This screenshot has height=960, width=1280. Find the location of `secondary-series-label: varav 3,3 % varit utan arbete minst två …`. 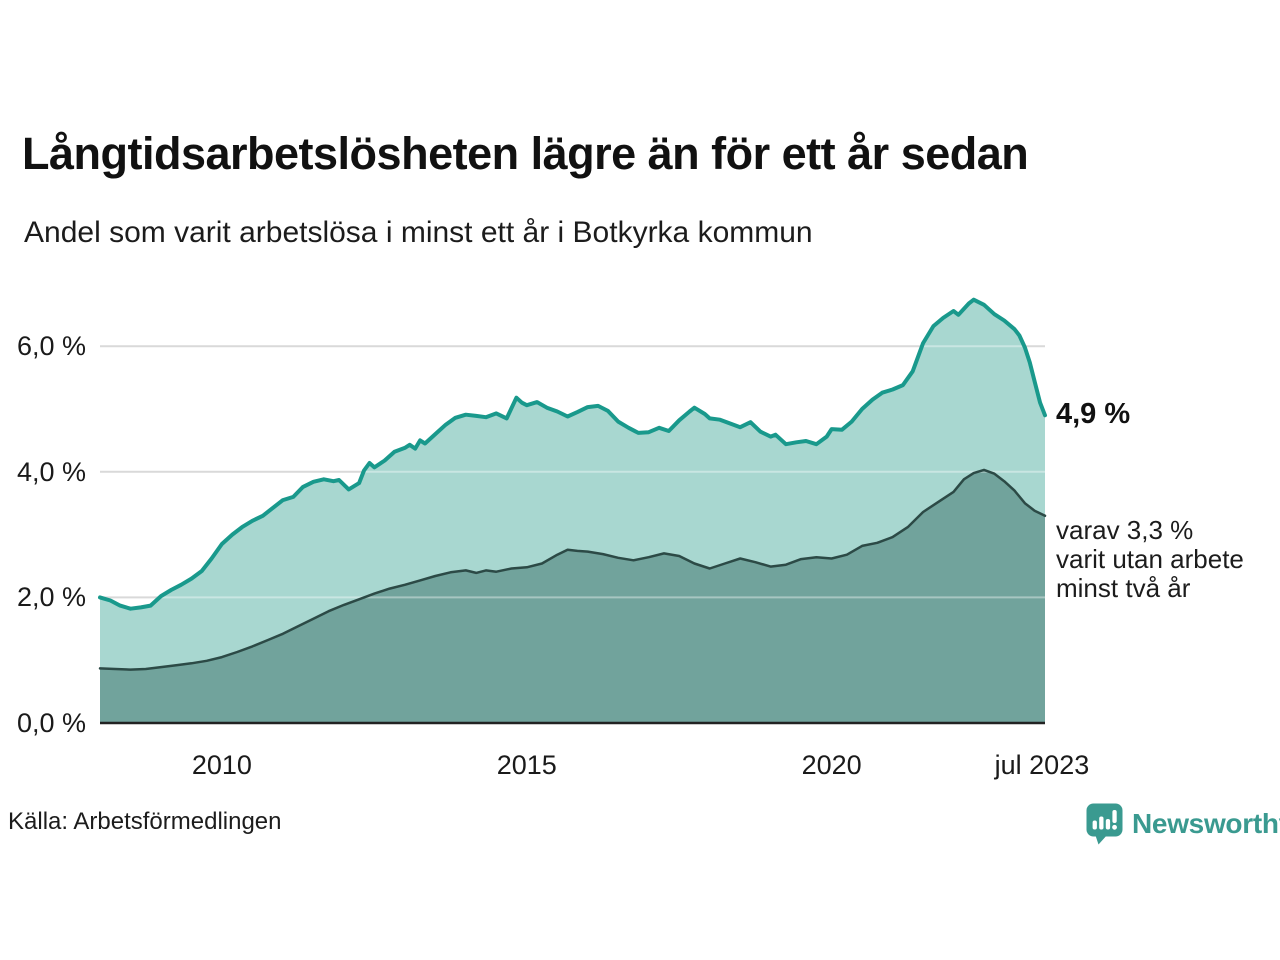

secondary-series-label: varav 3,3 % varit utan arbete minst två … is located at coordinates (1150, 559).